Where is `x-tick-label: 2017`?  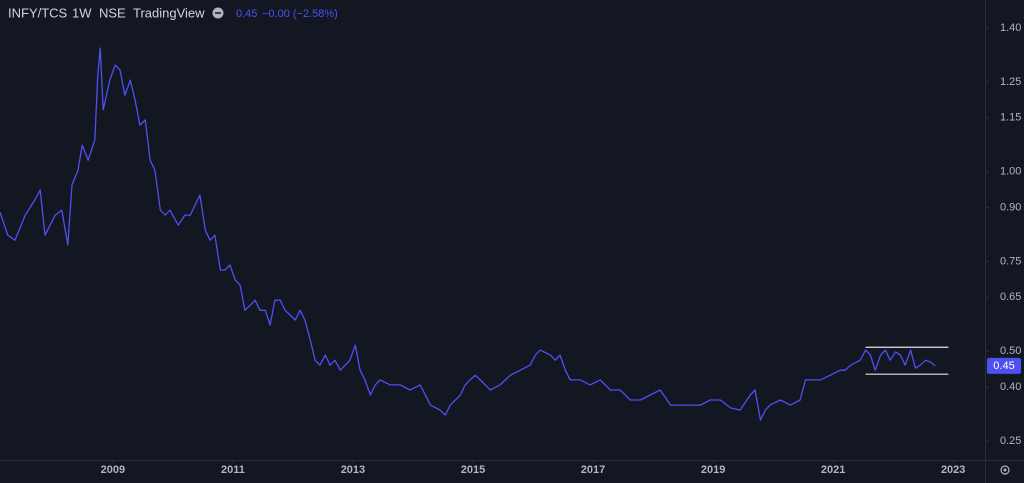 x-tick-label: 2017 is located at coordinates (593, 470).